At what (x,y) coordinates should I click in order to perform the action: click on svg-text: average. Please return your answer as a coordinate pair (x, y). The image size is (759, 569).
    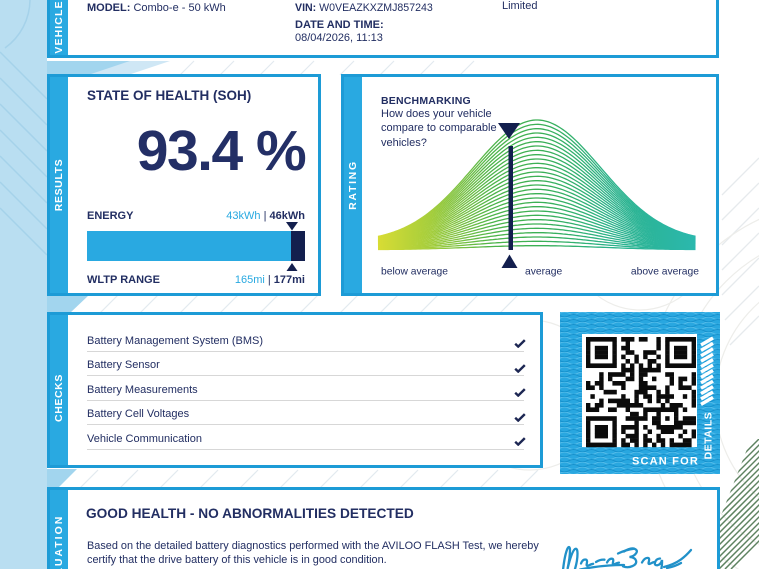
    Looking at the image, I should click on (543, 272).